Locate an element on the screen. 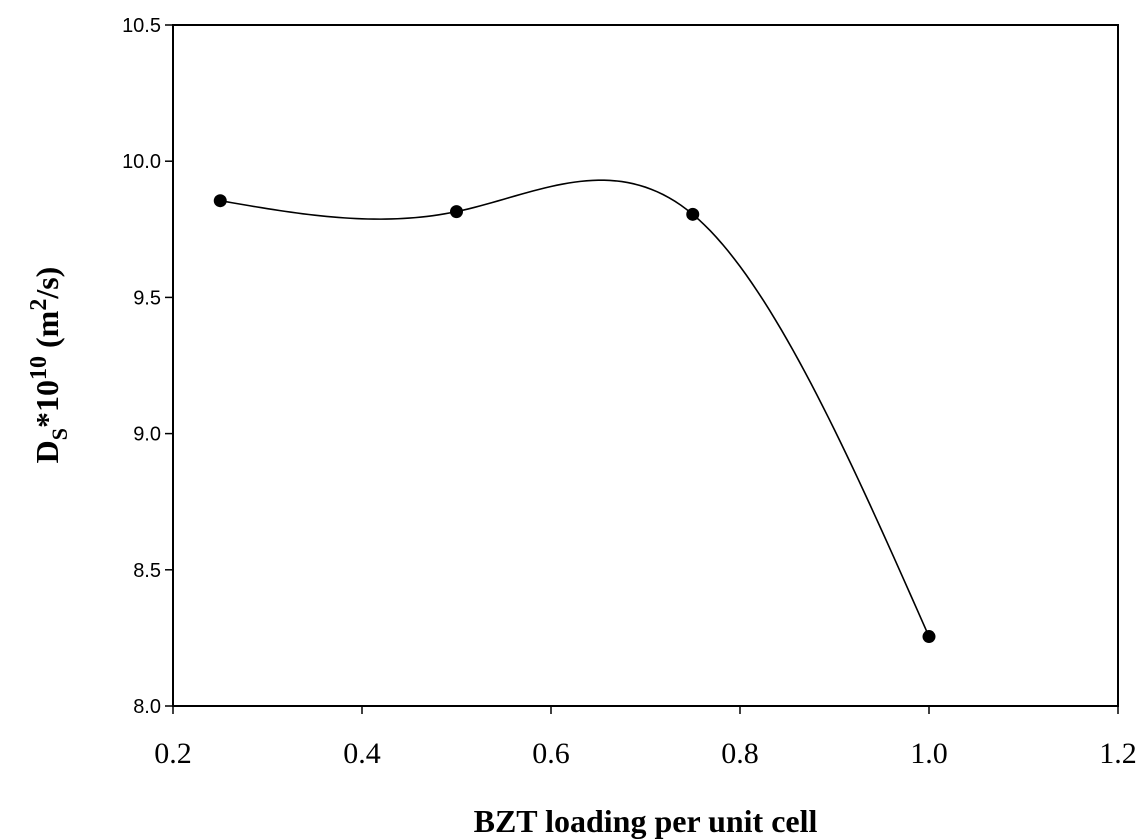 The image size is (1144, 840). x-tick-label: 0.6 is located at coordinates (551, 753).